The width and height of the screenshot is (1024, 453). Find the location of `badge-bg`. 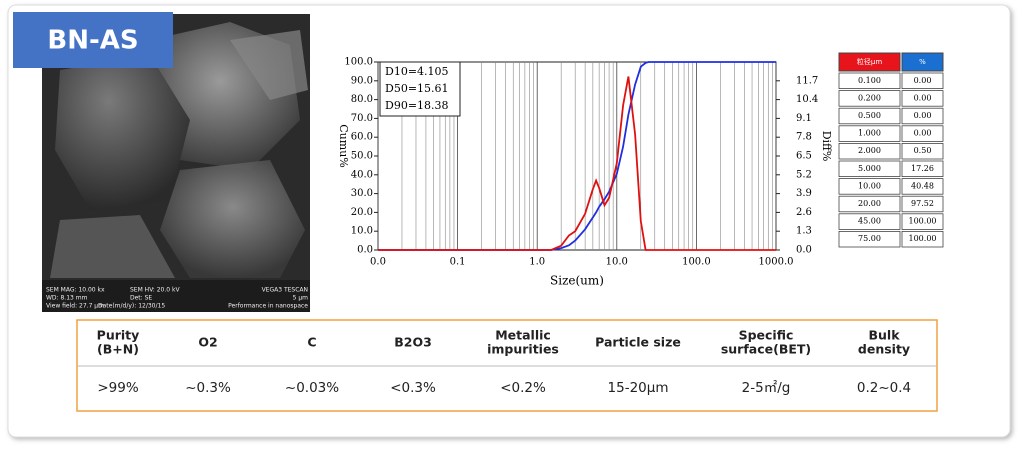

badge-bg is located at coordinates (93, 40).